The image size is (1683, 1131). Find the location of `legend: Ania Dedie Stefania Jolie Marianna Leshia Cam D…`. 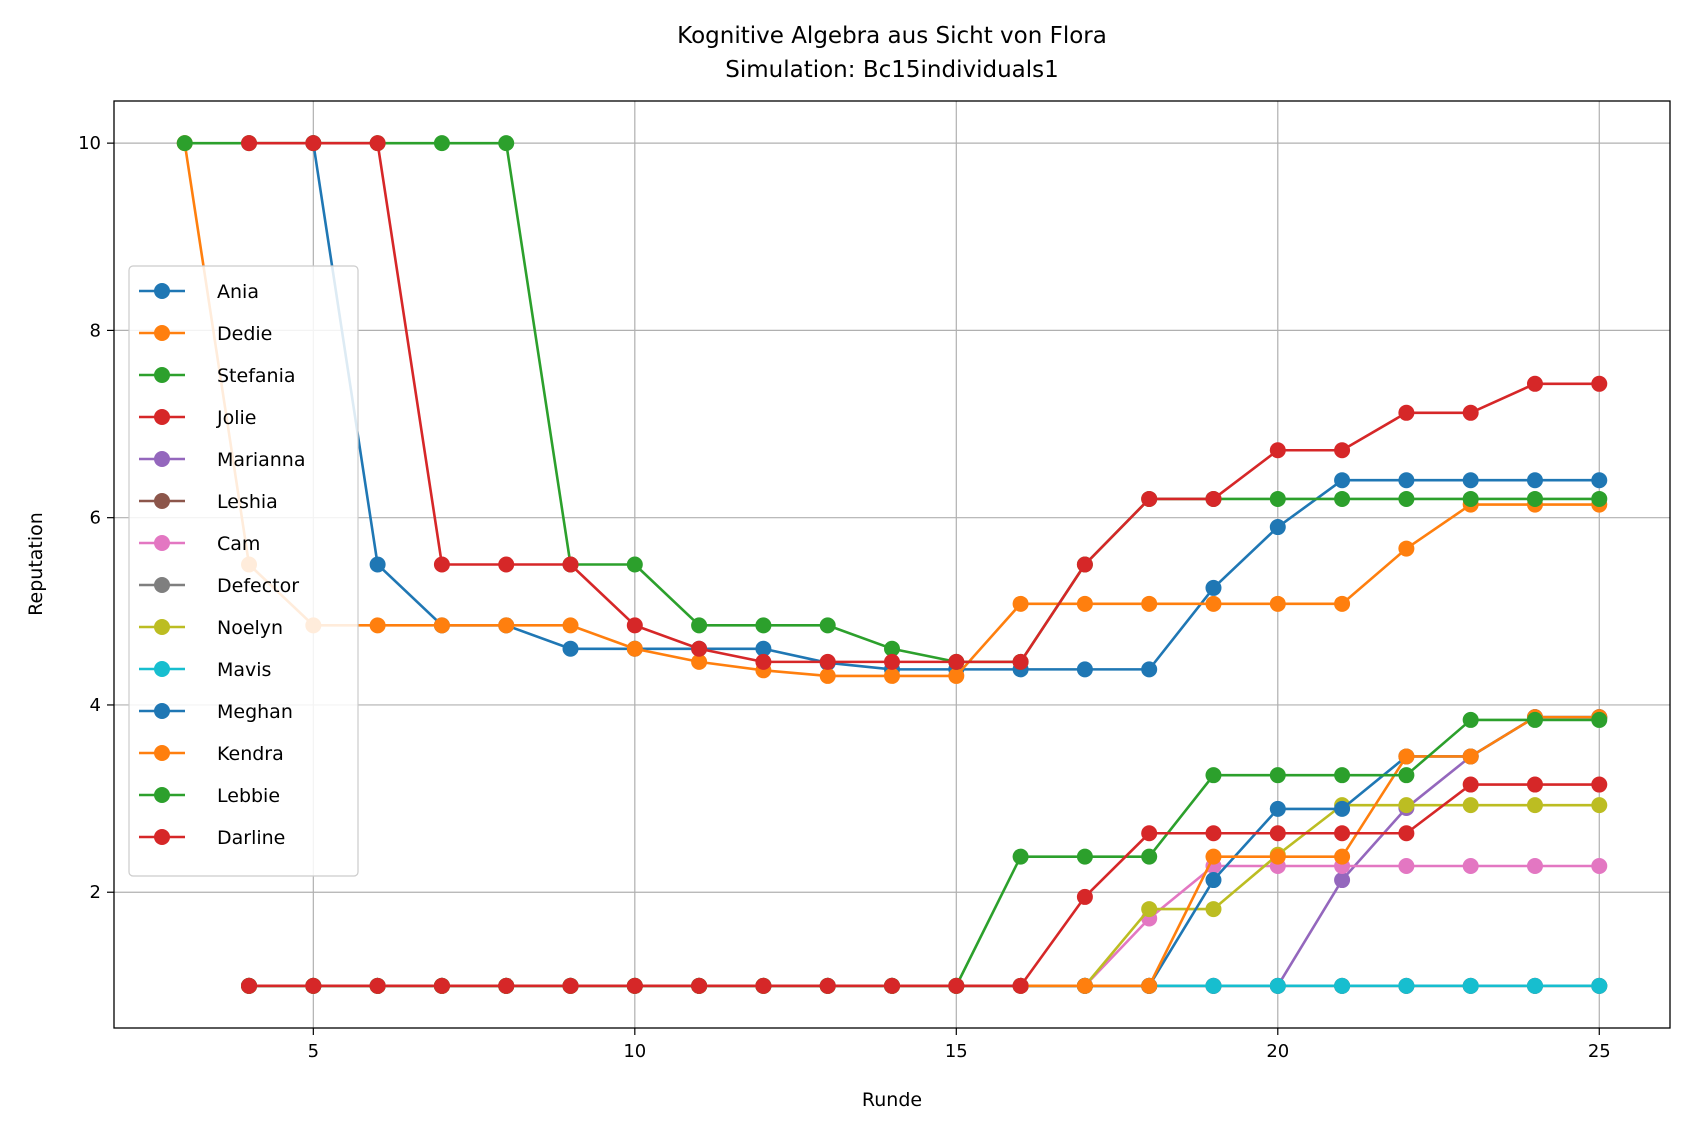

legend: Ania Dedie Stefania Jolie Marianna Leshia Cam D… is located at coordinates (243, 571).